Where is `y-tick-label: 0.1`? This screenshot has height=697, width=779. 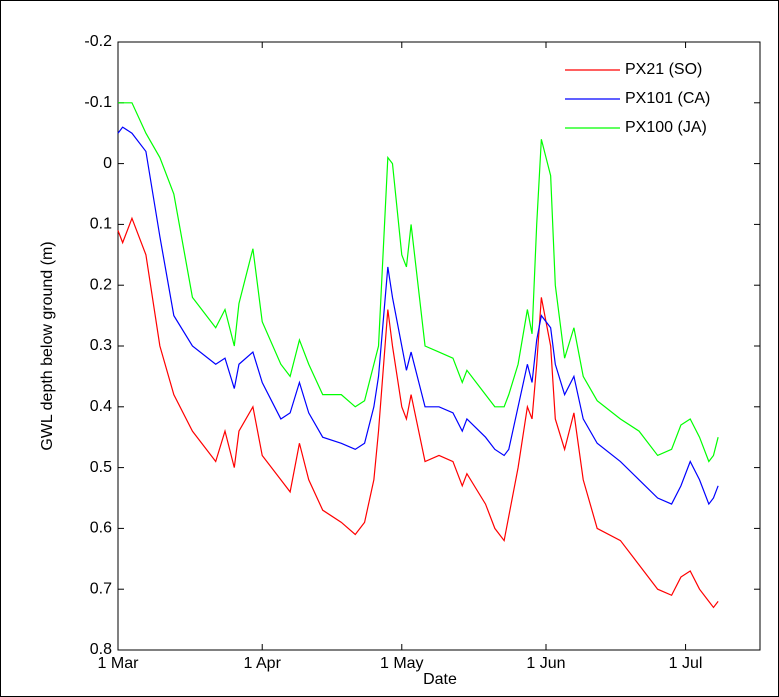 y-tick-label: 0.1 is located at coordinates (101, 224).